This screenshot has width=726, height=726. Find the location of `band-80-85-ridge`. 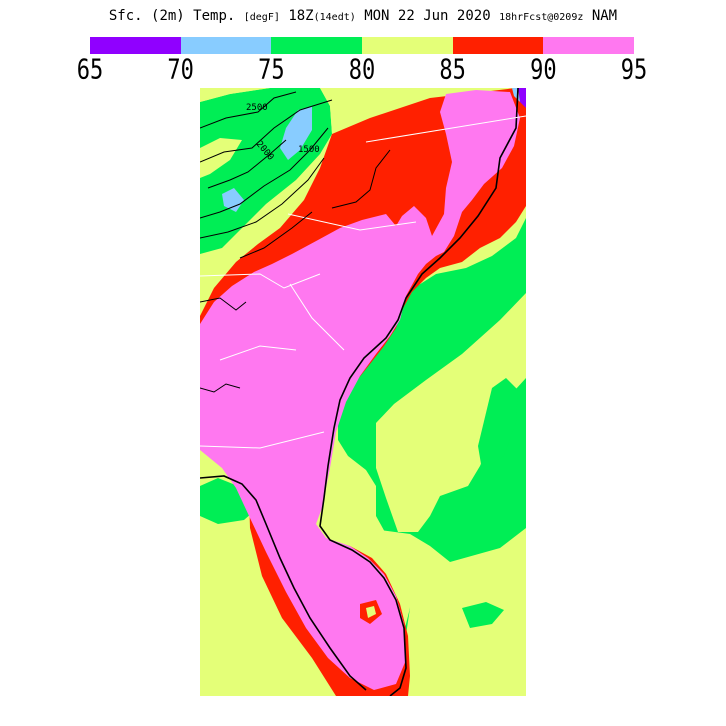

band-80-85-ridge is located at coordinates (221, 158).